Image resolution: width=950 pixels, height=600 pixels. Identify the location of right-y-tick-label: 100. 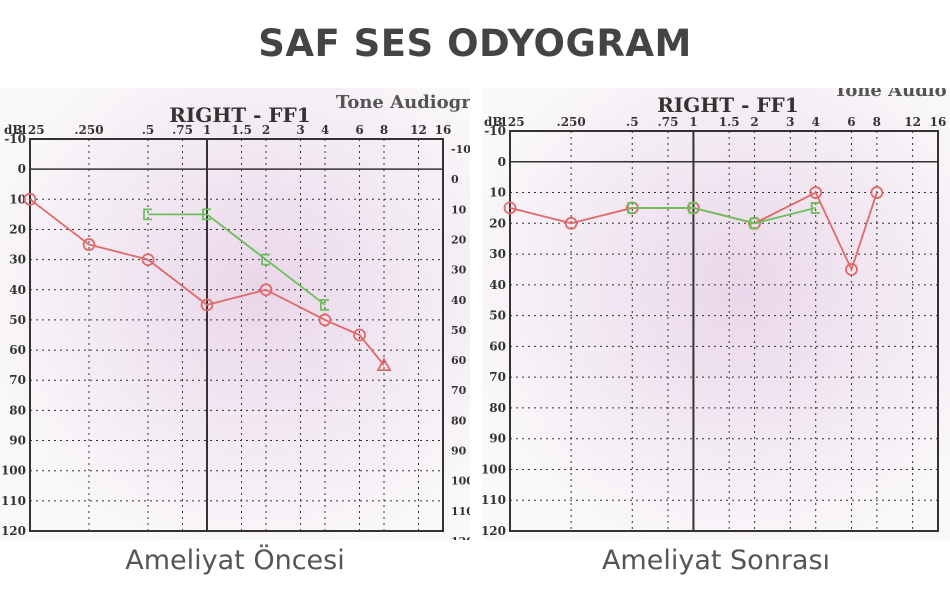
(460, 481).